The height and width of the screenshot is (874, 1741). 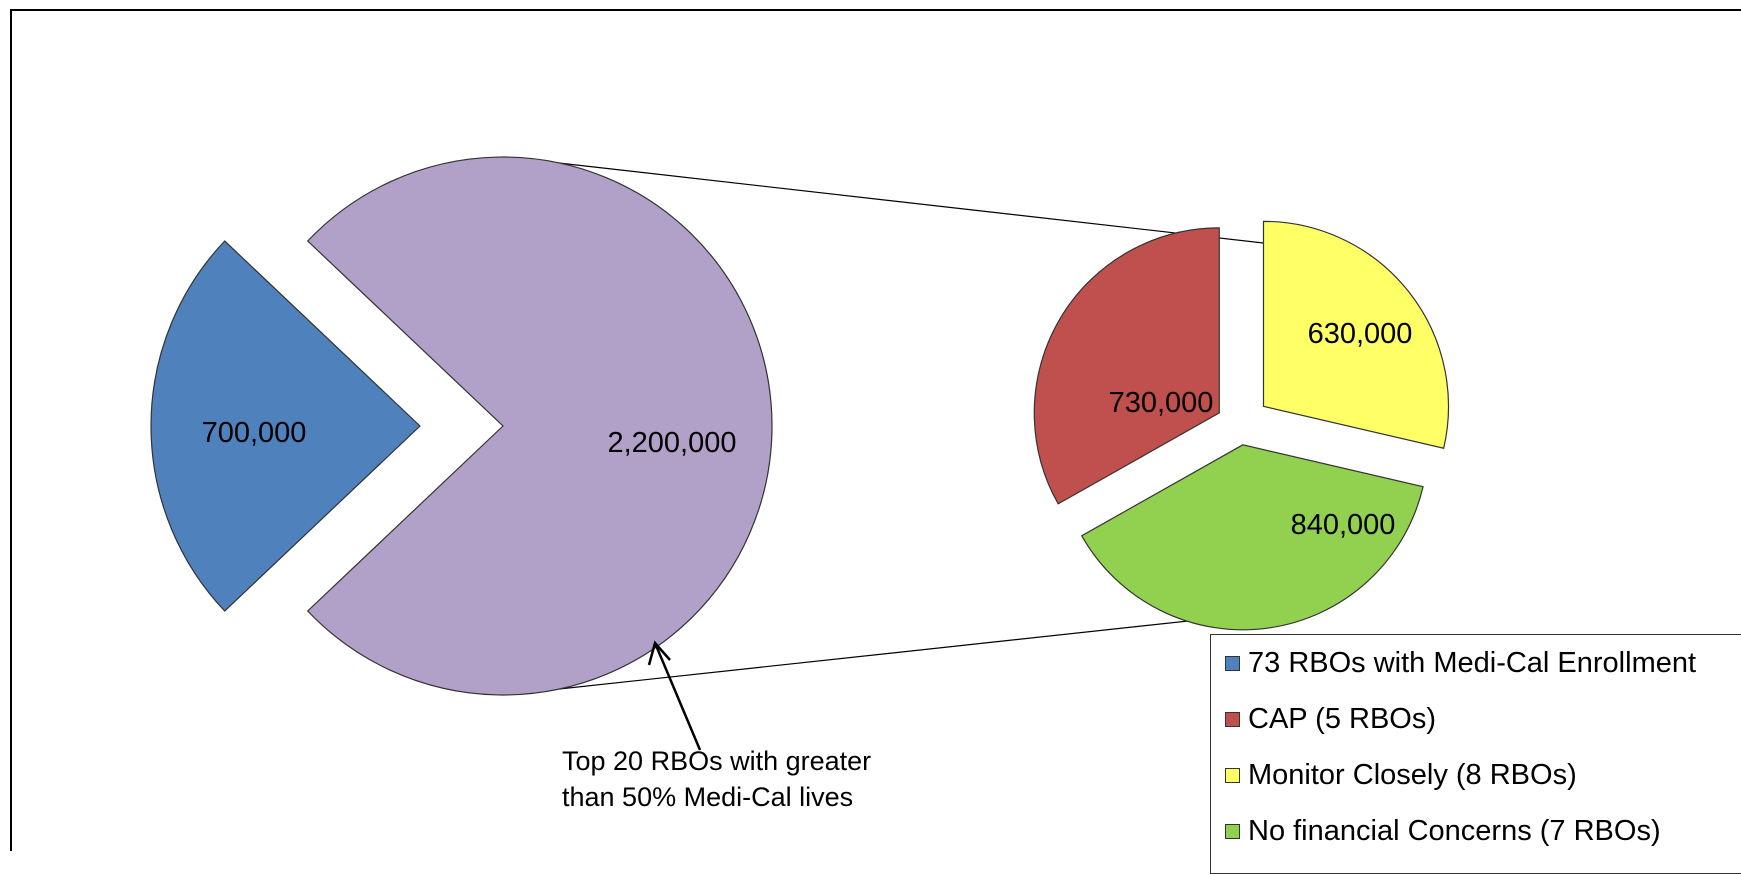 I want to click on pie-slice-nofin, so click(x=1252, y=537).